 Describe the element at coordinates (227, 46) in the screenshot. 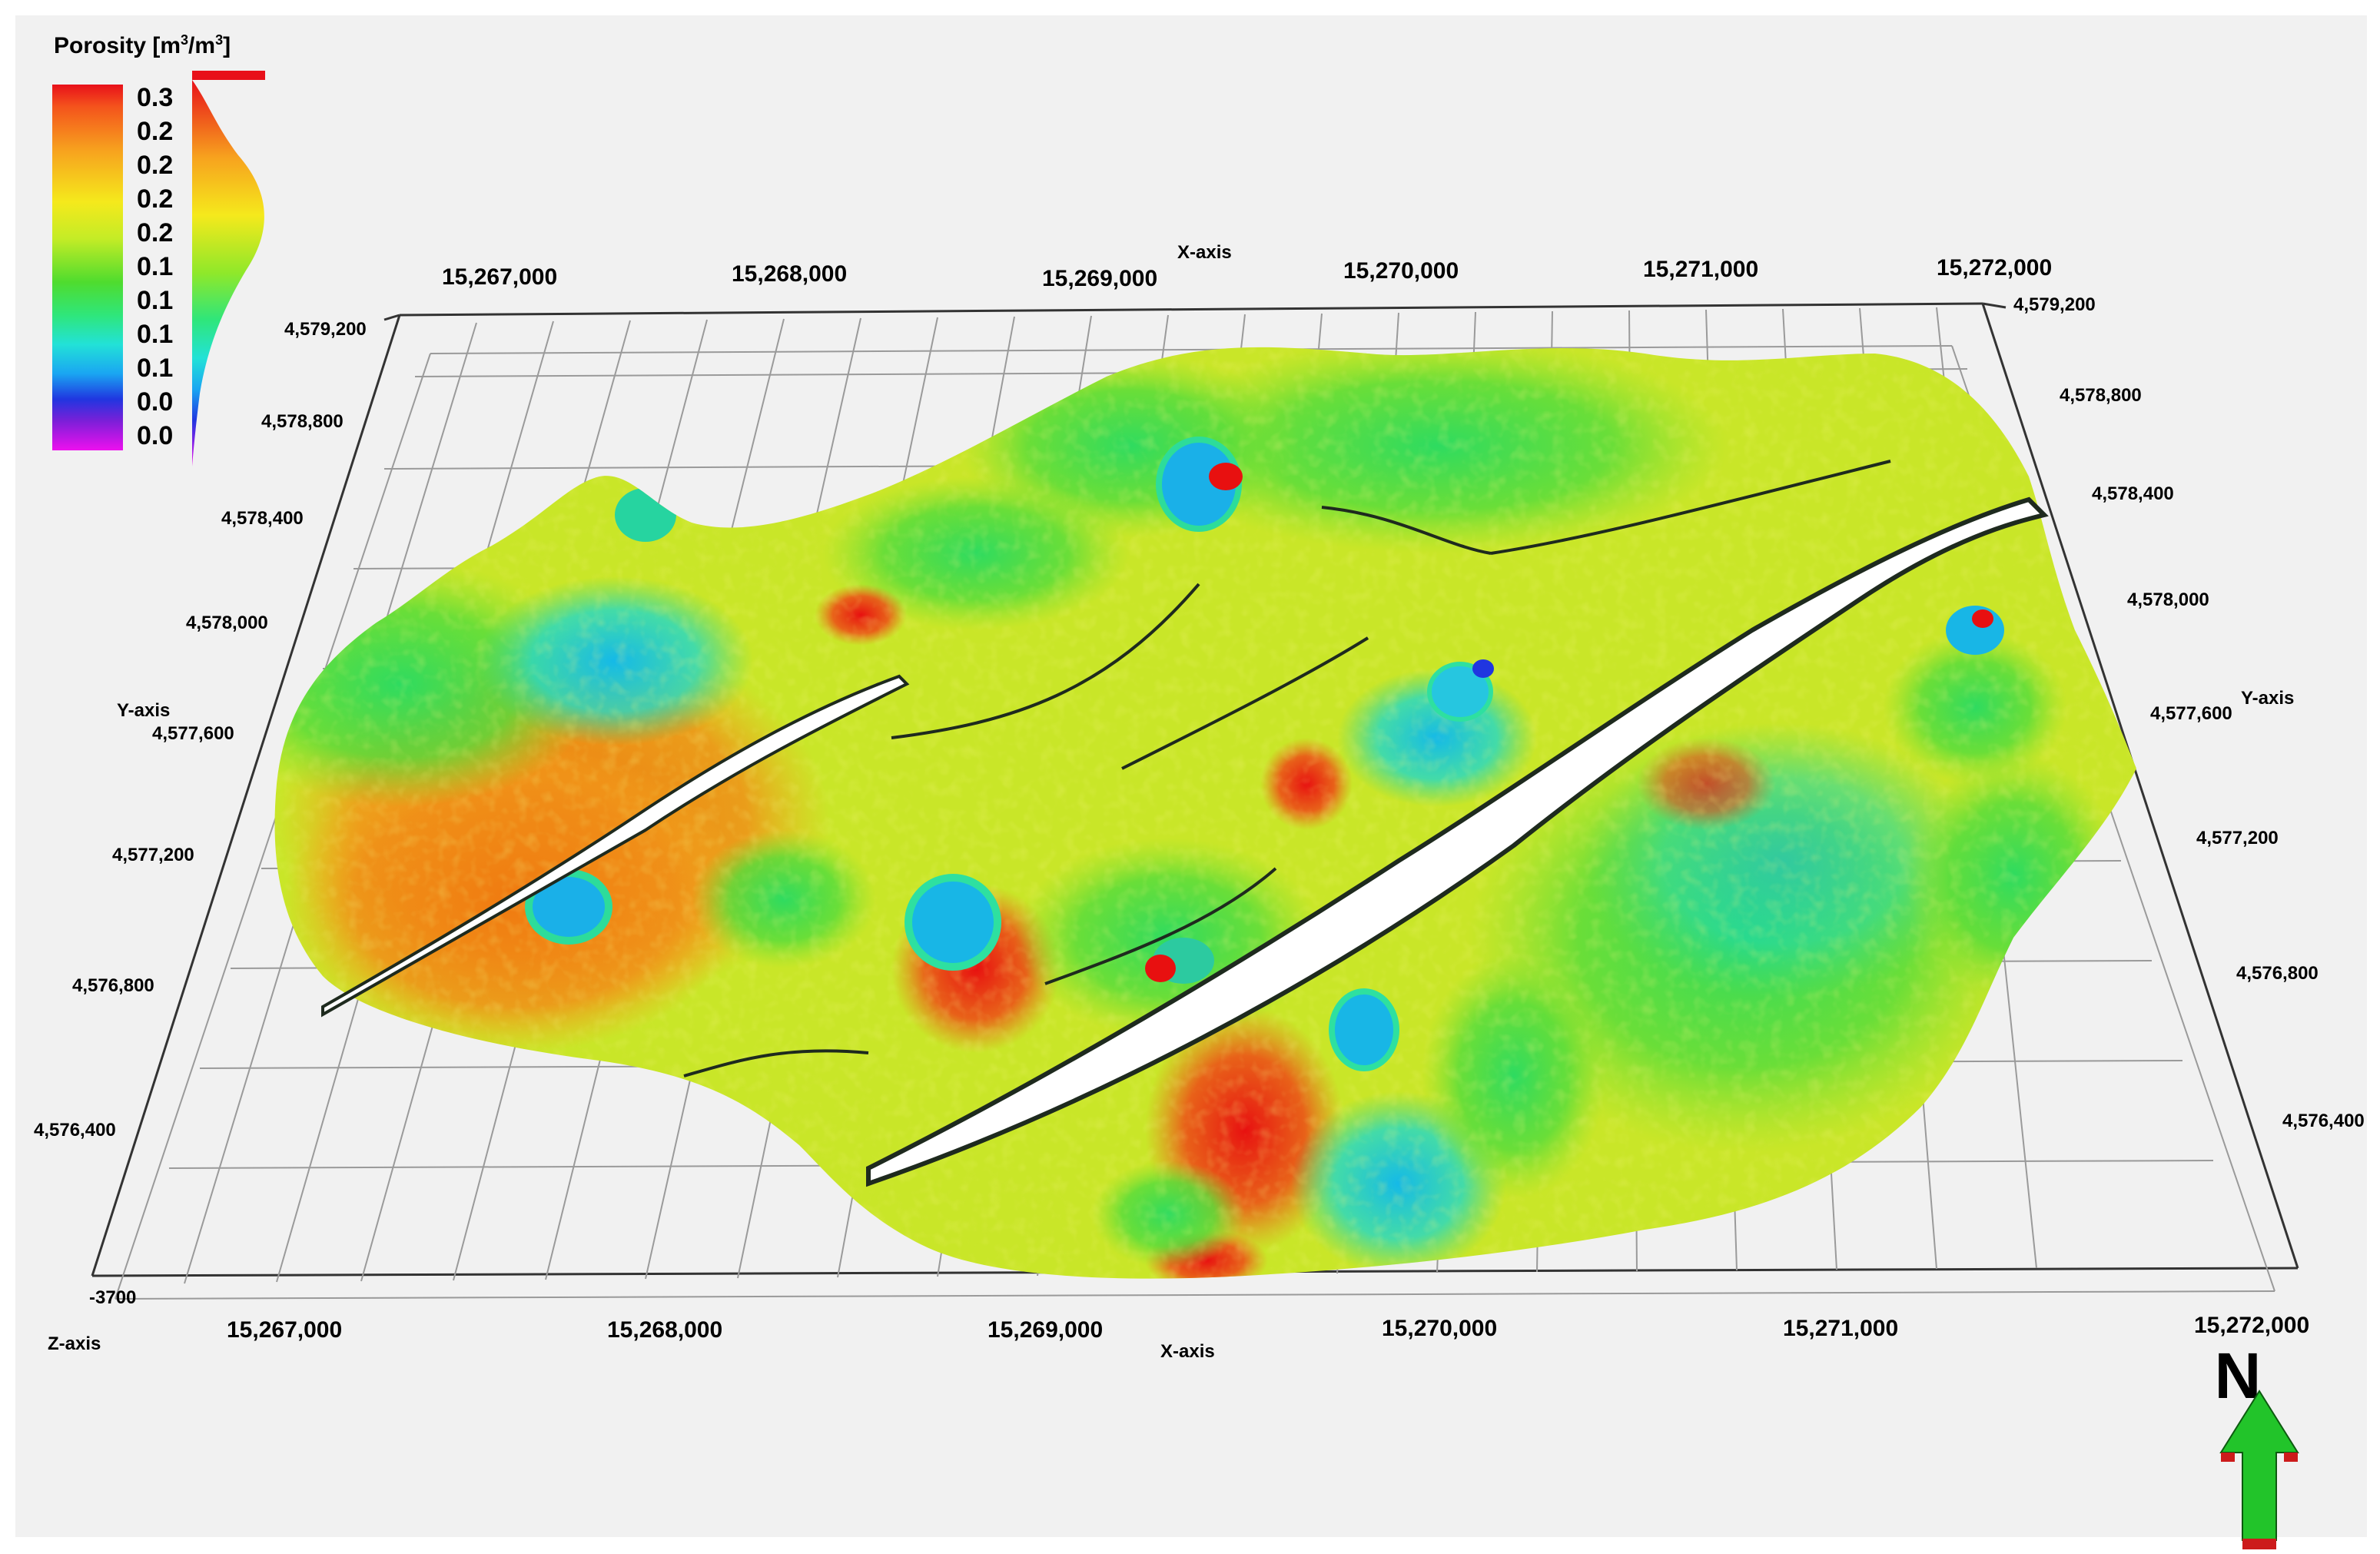

I see `legend-title-end: ]` at that location.